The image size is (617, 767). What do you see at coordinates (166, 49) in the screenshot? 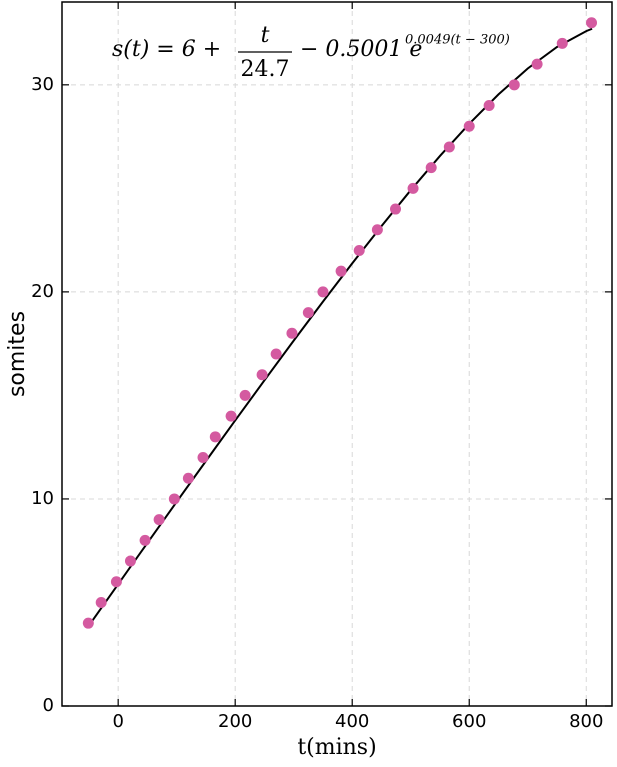
I see `formula-lhs: s(t) = 6 +` at bounding box center [166, 49].